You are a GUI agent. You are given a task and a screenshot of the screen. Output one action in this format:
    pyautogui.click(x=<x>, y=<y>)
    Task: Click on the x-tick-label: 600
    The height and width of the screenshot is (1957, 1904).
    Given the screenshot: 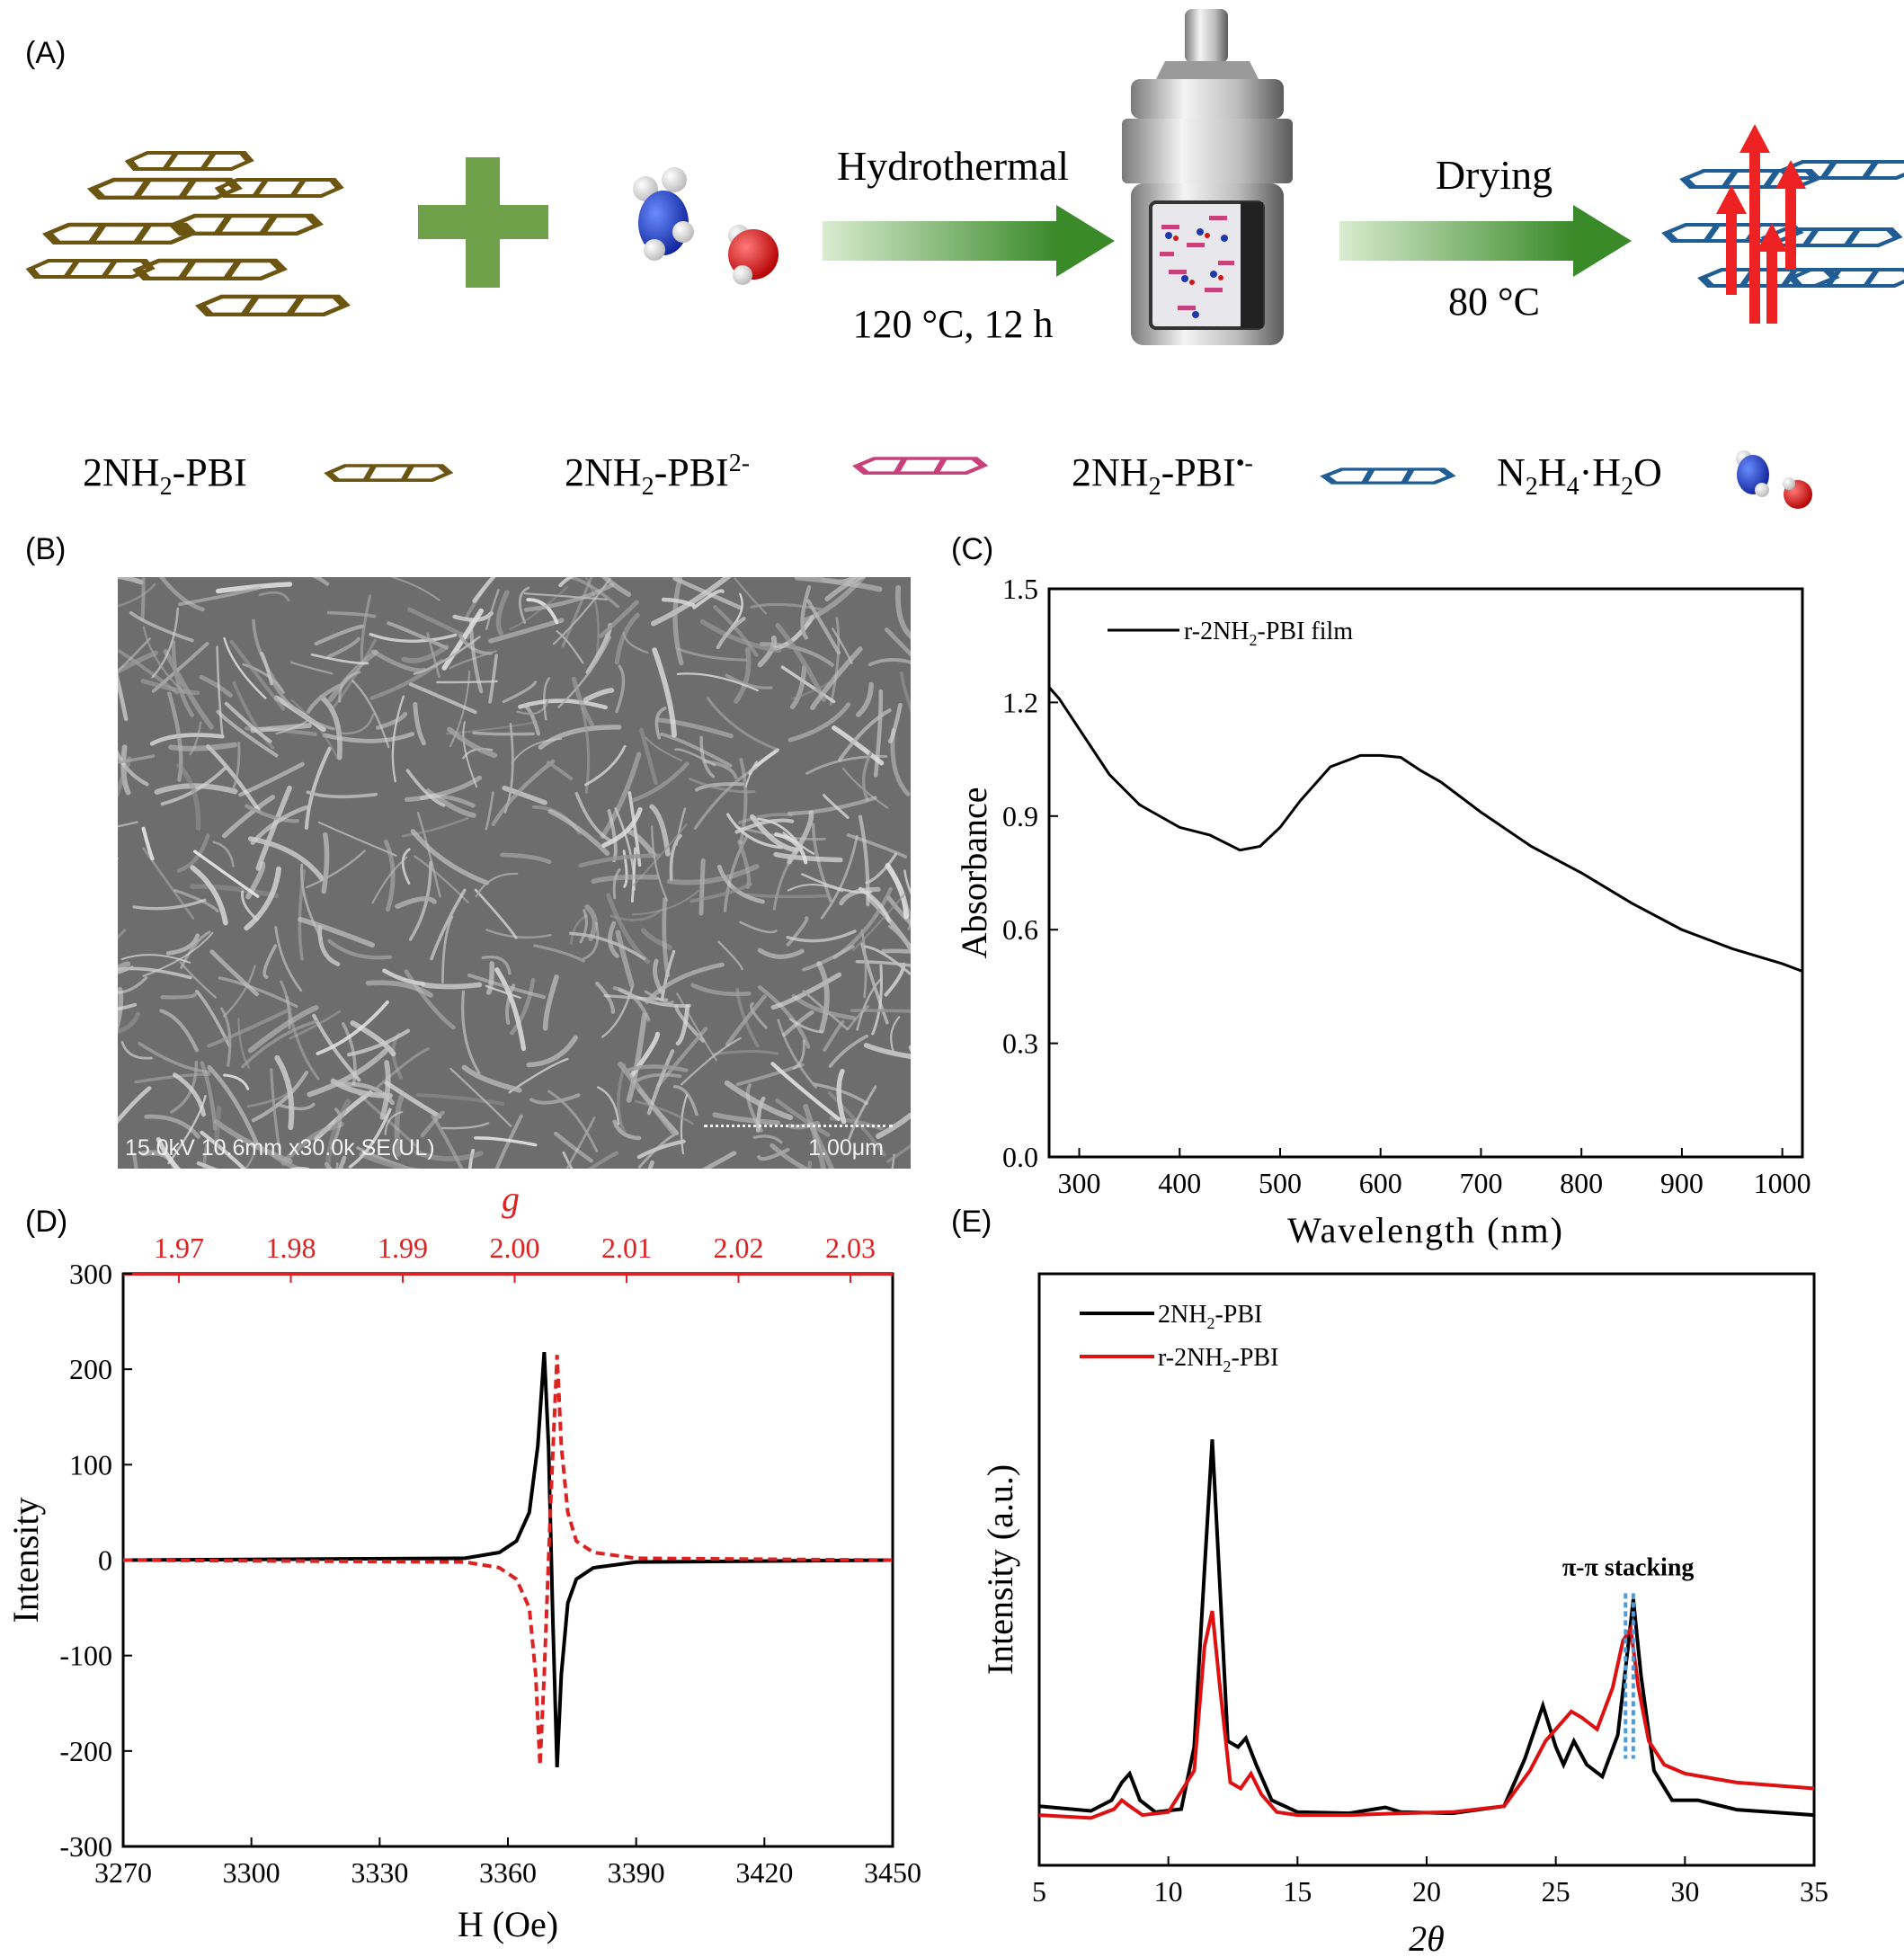 What is the action you would take?
    pyautogui.click(x=1380, y=1183)
    